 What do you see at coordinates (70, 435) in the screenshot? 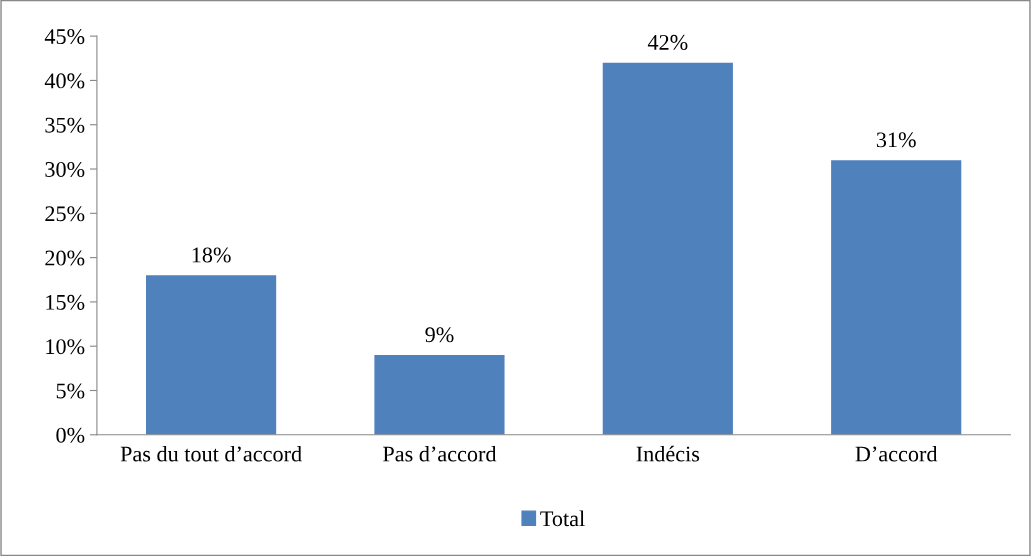
I see `y-tick-label: 0%` at bounding box center [70, 435].